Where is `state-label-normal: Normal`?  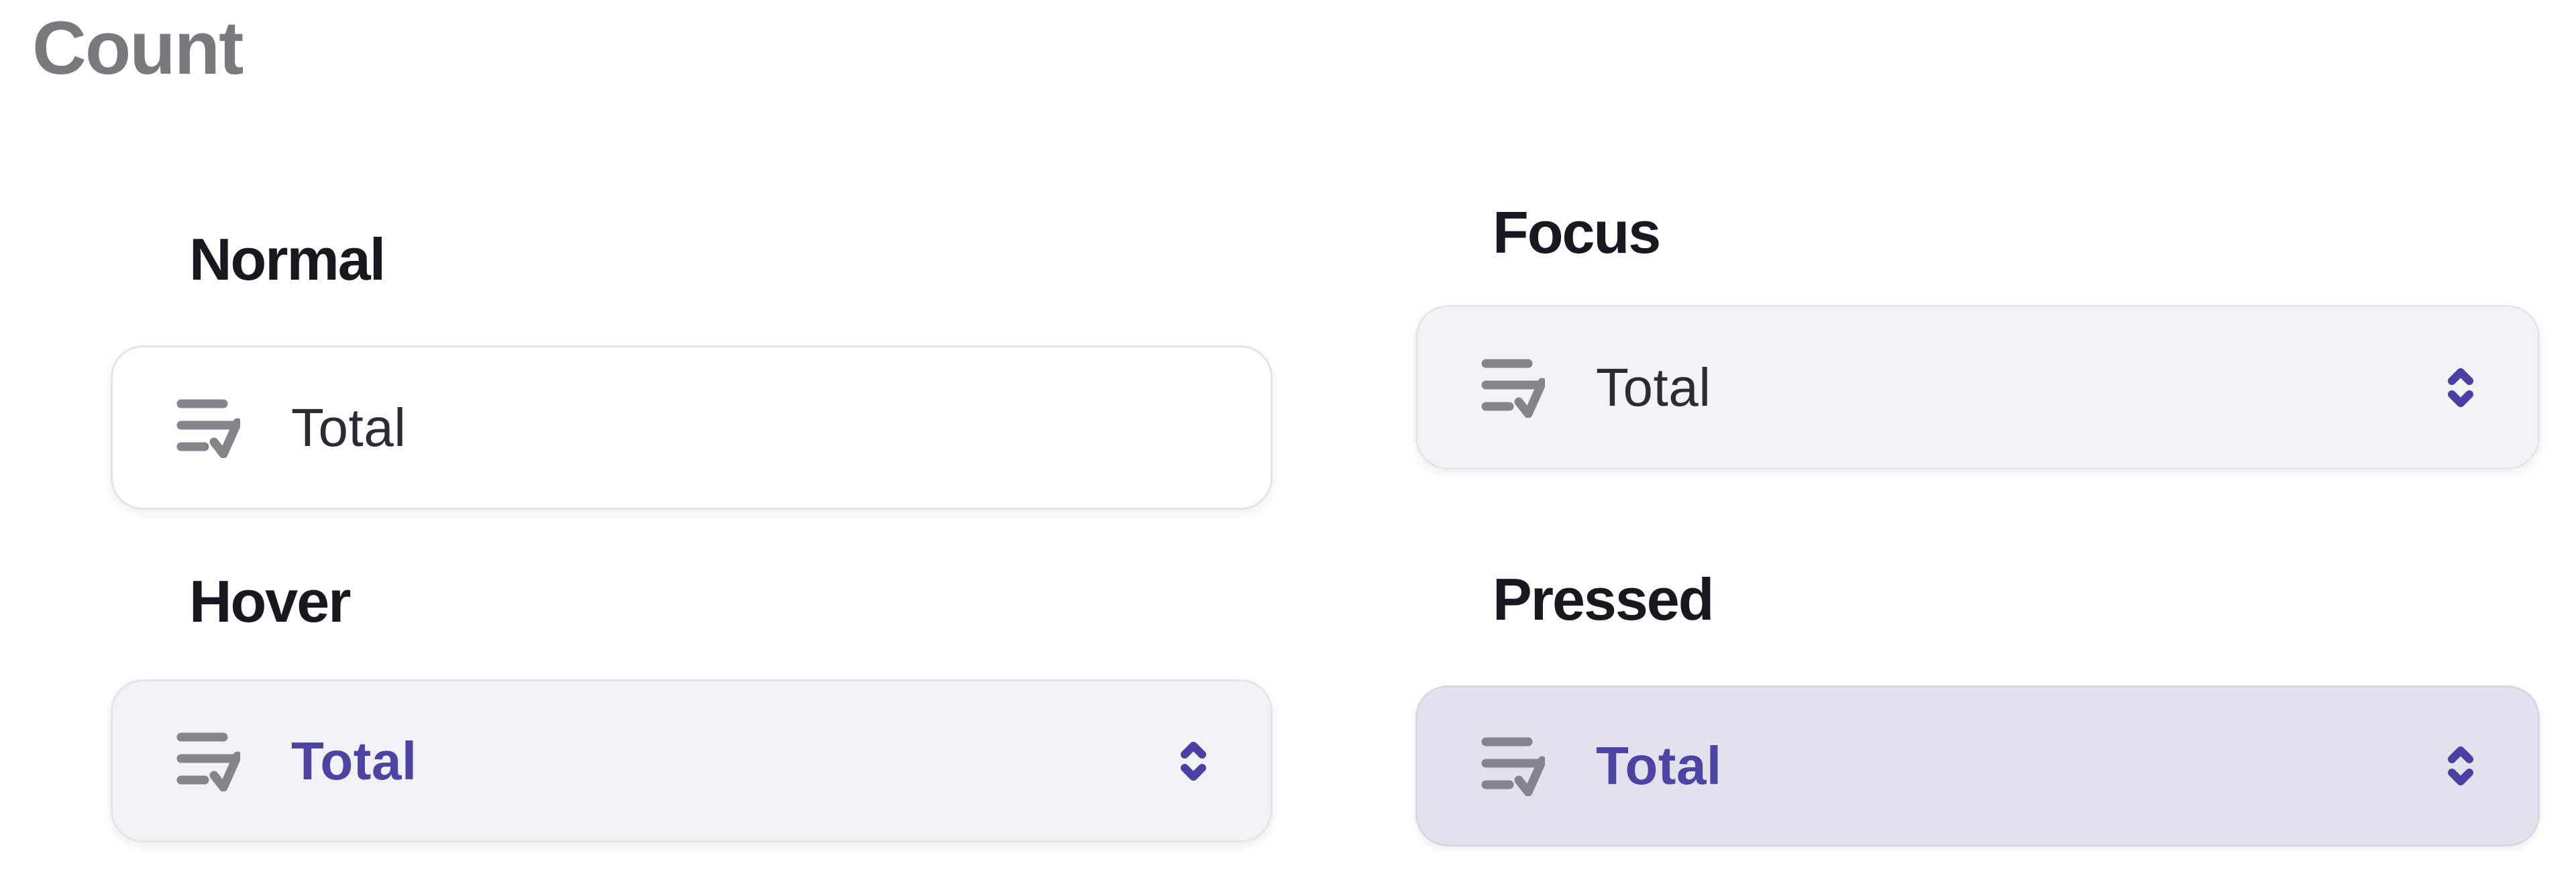
state-label-normal: Normal is located at coordinates (287, 259).